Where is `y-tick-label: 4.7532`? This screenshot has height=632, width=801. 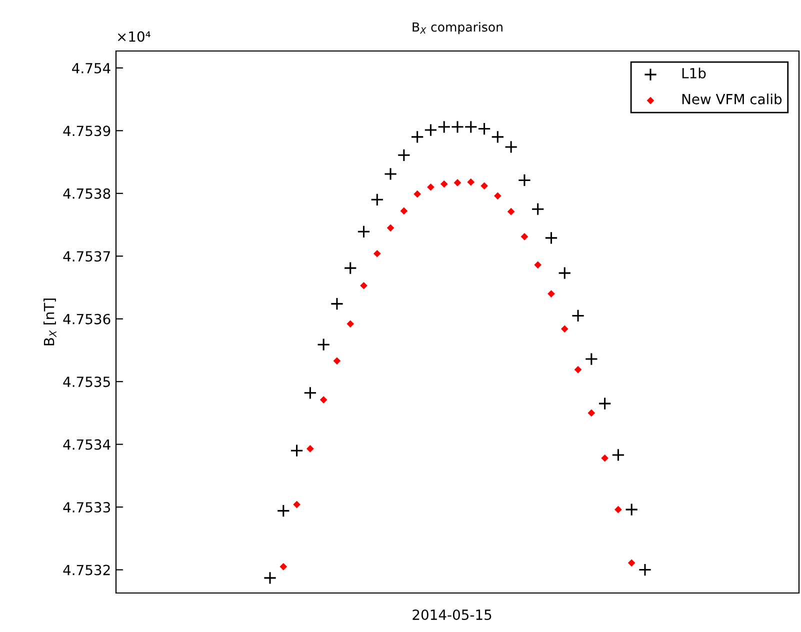 y-tick-label: 4.7532 is located at coordinates (86, 570).